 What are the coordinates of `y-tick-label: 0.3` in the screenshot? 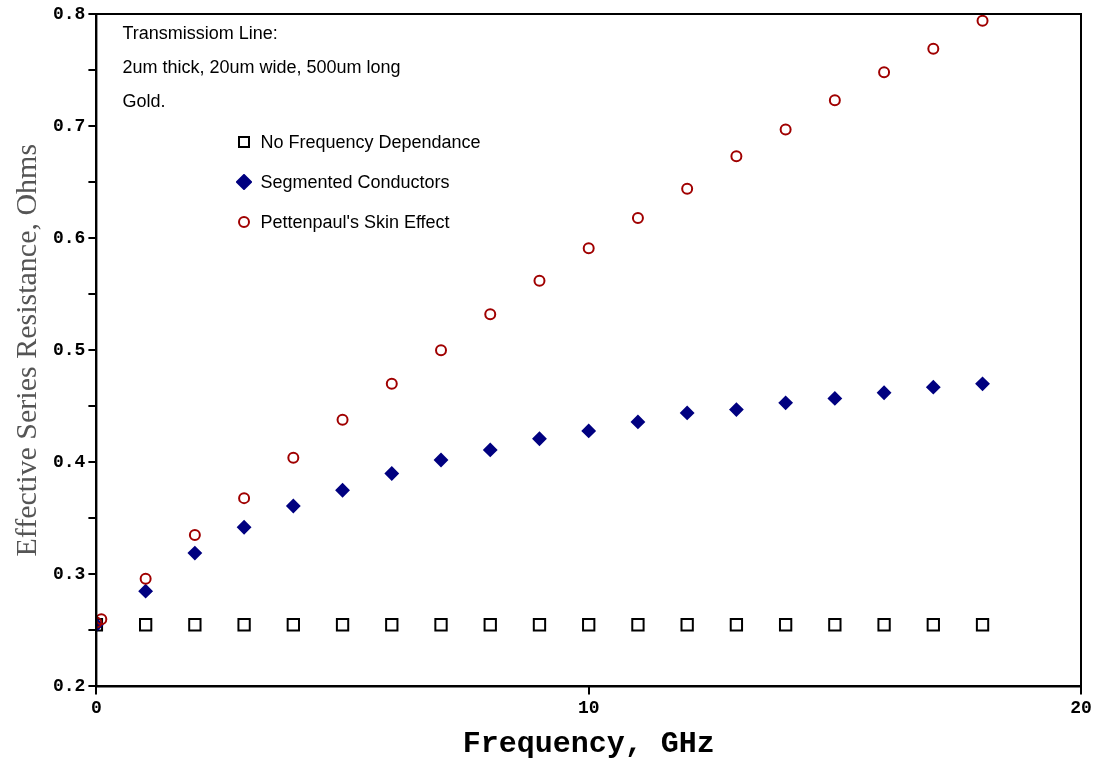 It's located at (69, 573).